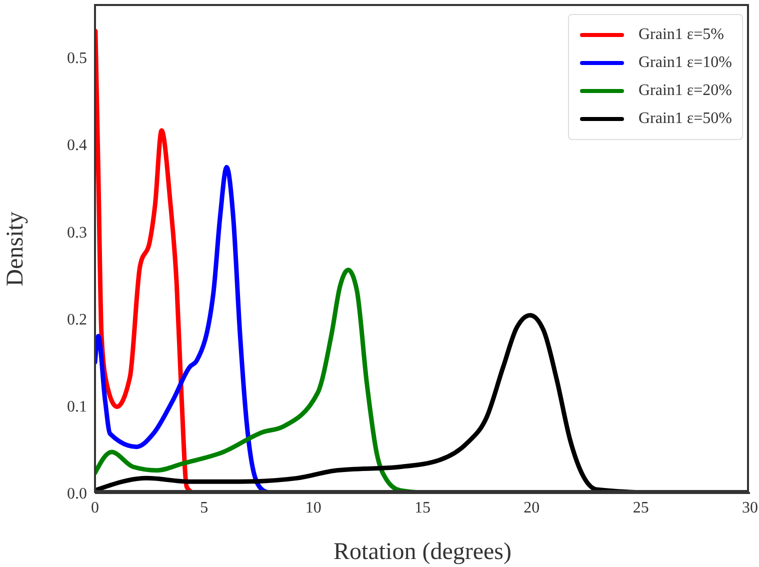 The height and width of the screenshot is (567, 759). Describe the element at coordinates (681, 35) in the screenshot. I see `legend-label: Grain1 ε=5%` at that location.